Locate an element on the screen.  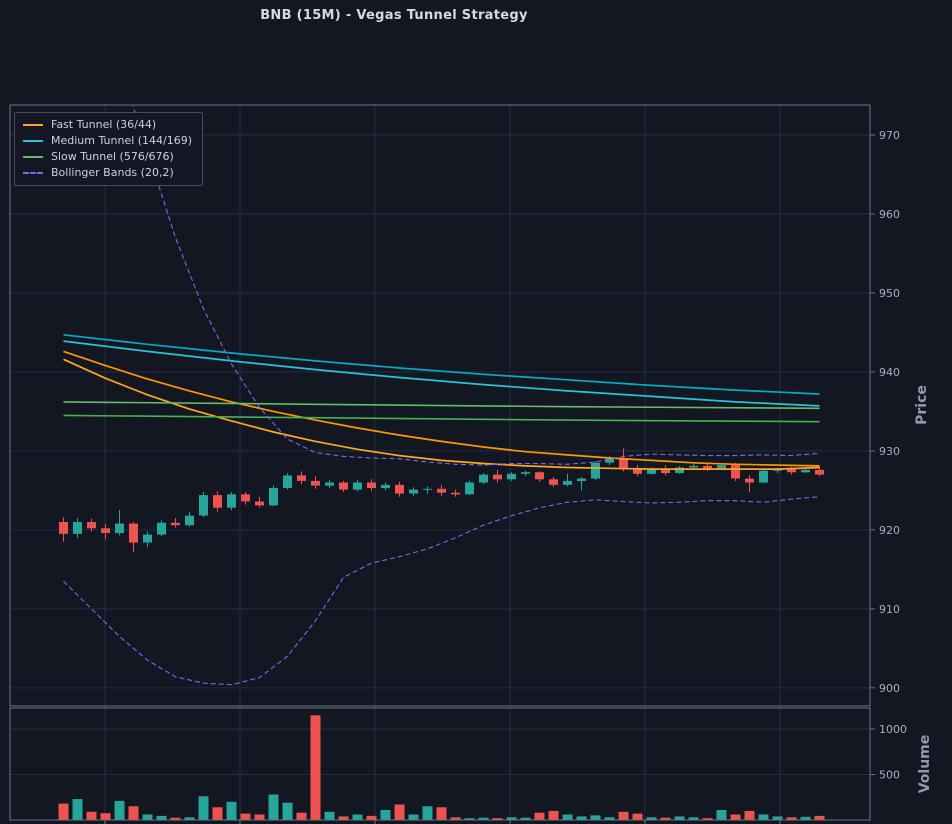
fast-tunnel-ema36-line is located at coordinates (441, 414).